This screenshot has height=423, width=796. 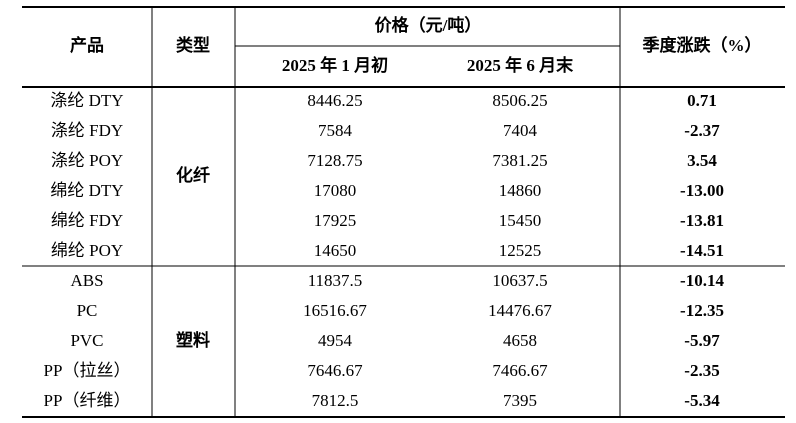 What do you see at coordinates (702, 220) in the screenshot?
I see `change-cell: -13.81` at bounding box center [702, 220].